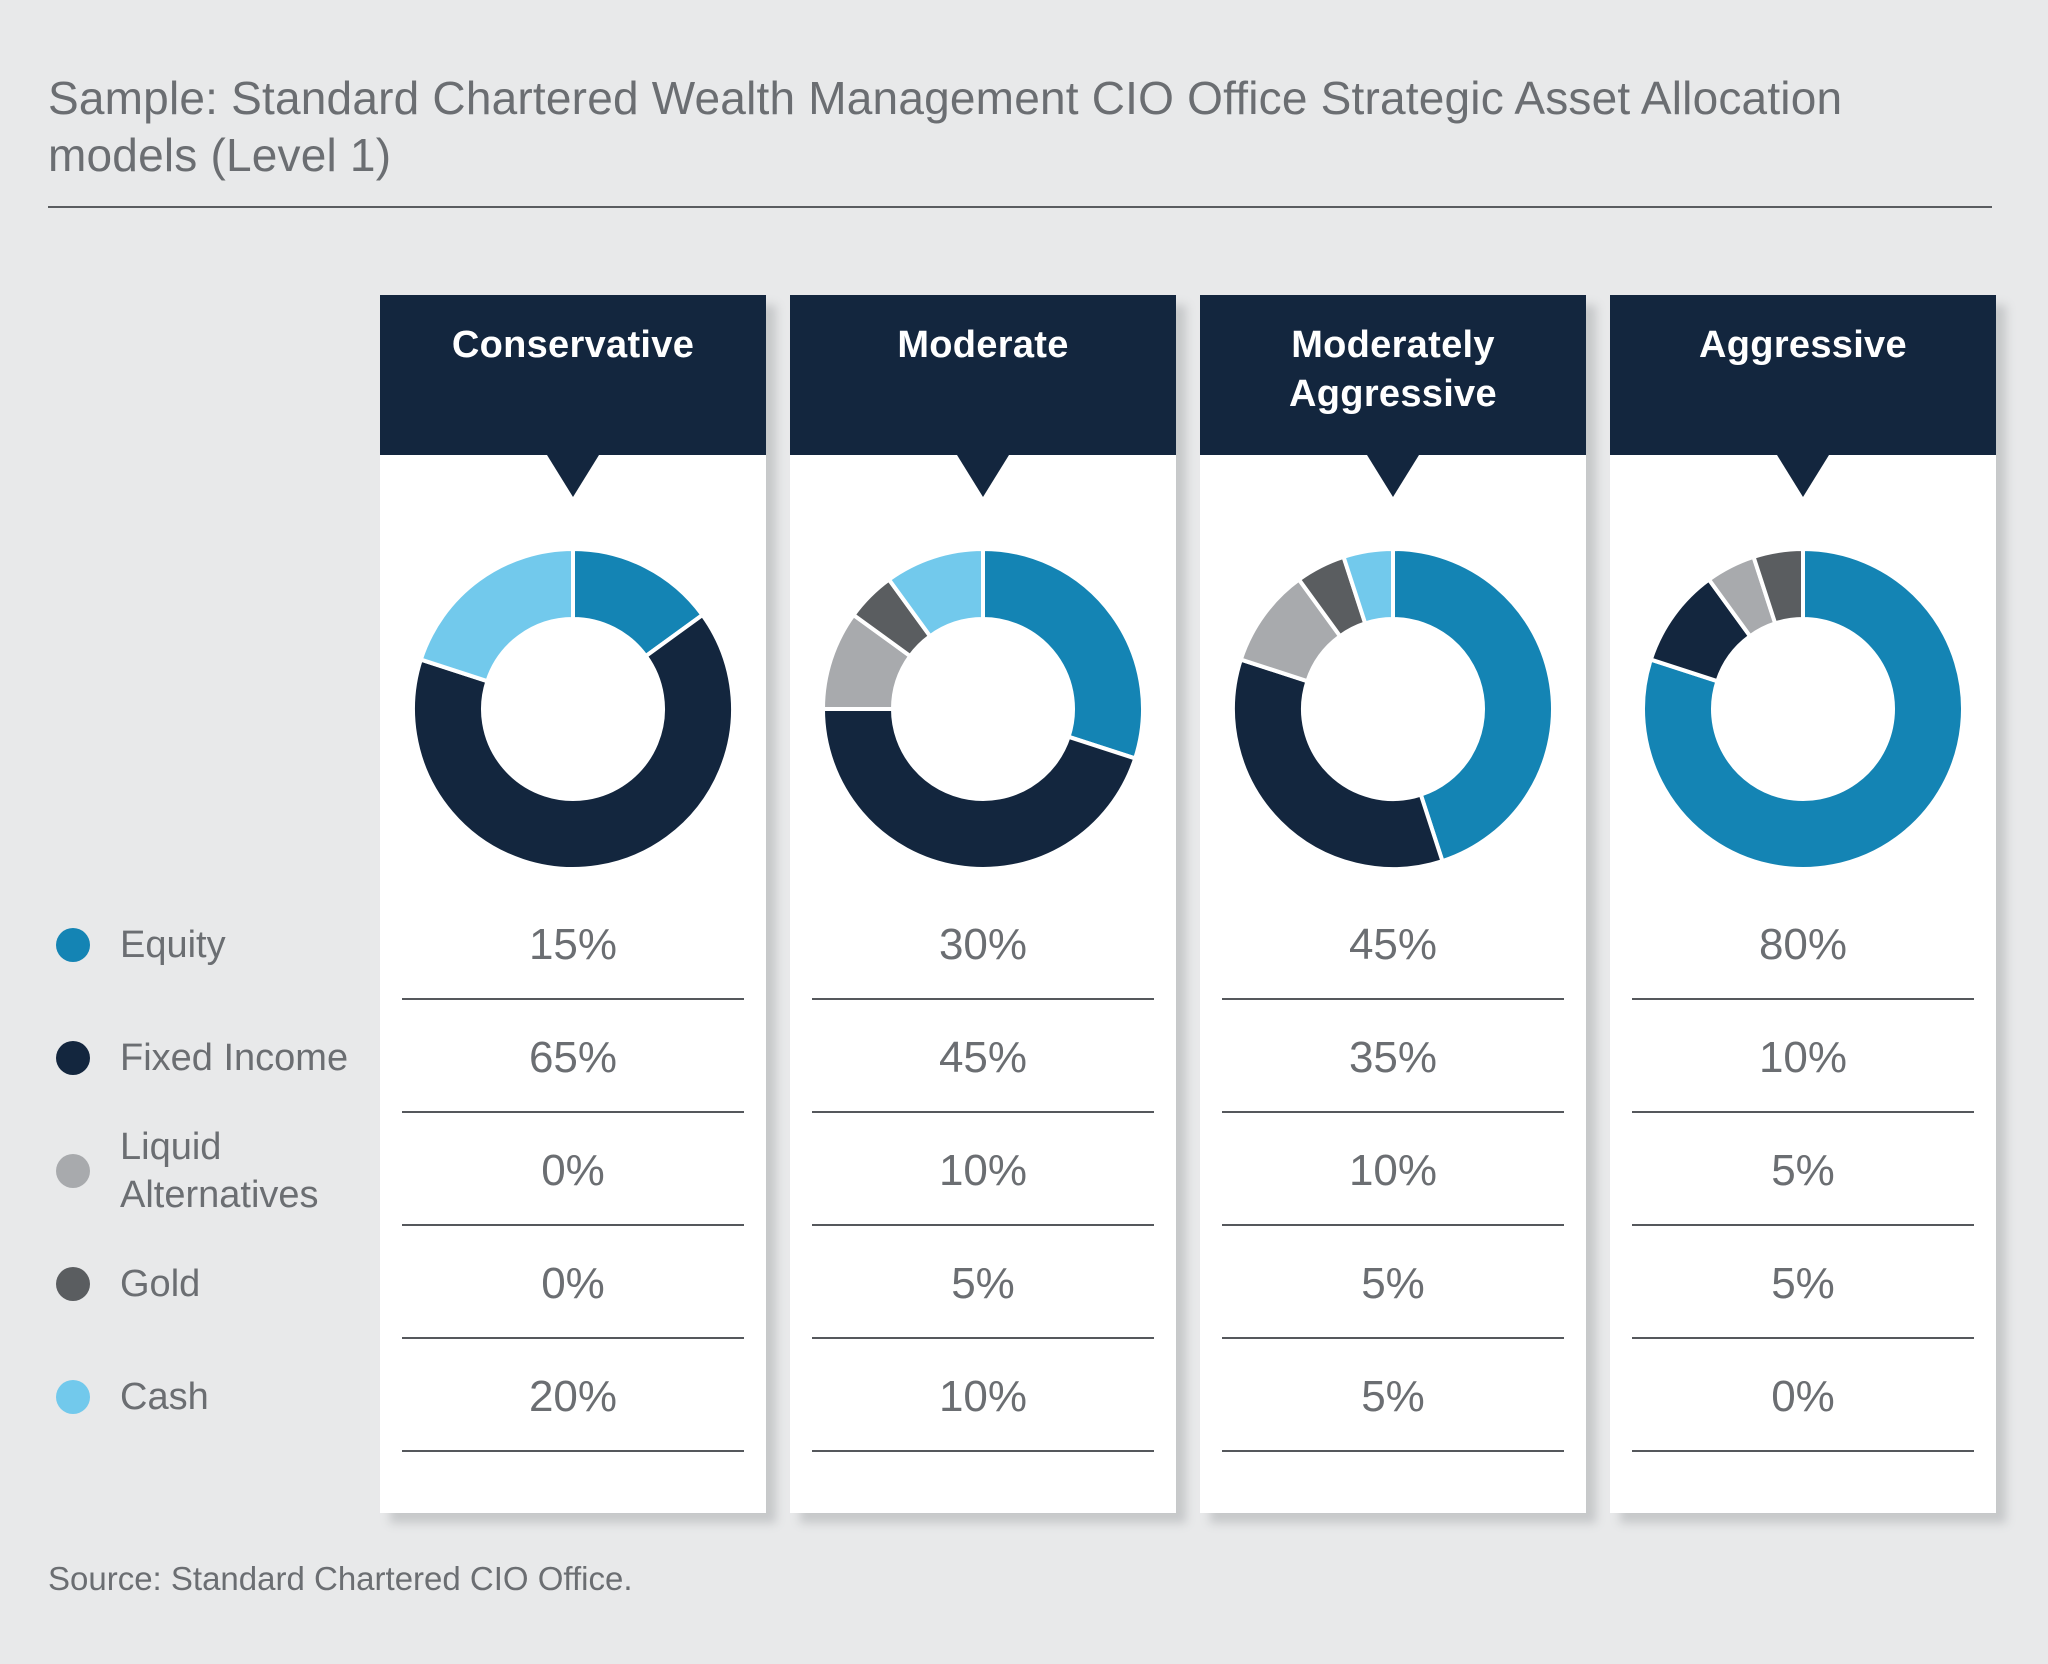  Describe the element at coordinates (1803, 904) in the screenshot. I see `model-column-aggressive: Aggressive 80% 10% 5% 5% 0%` at that location.